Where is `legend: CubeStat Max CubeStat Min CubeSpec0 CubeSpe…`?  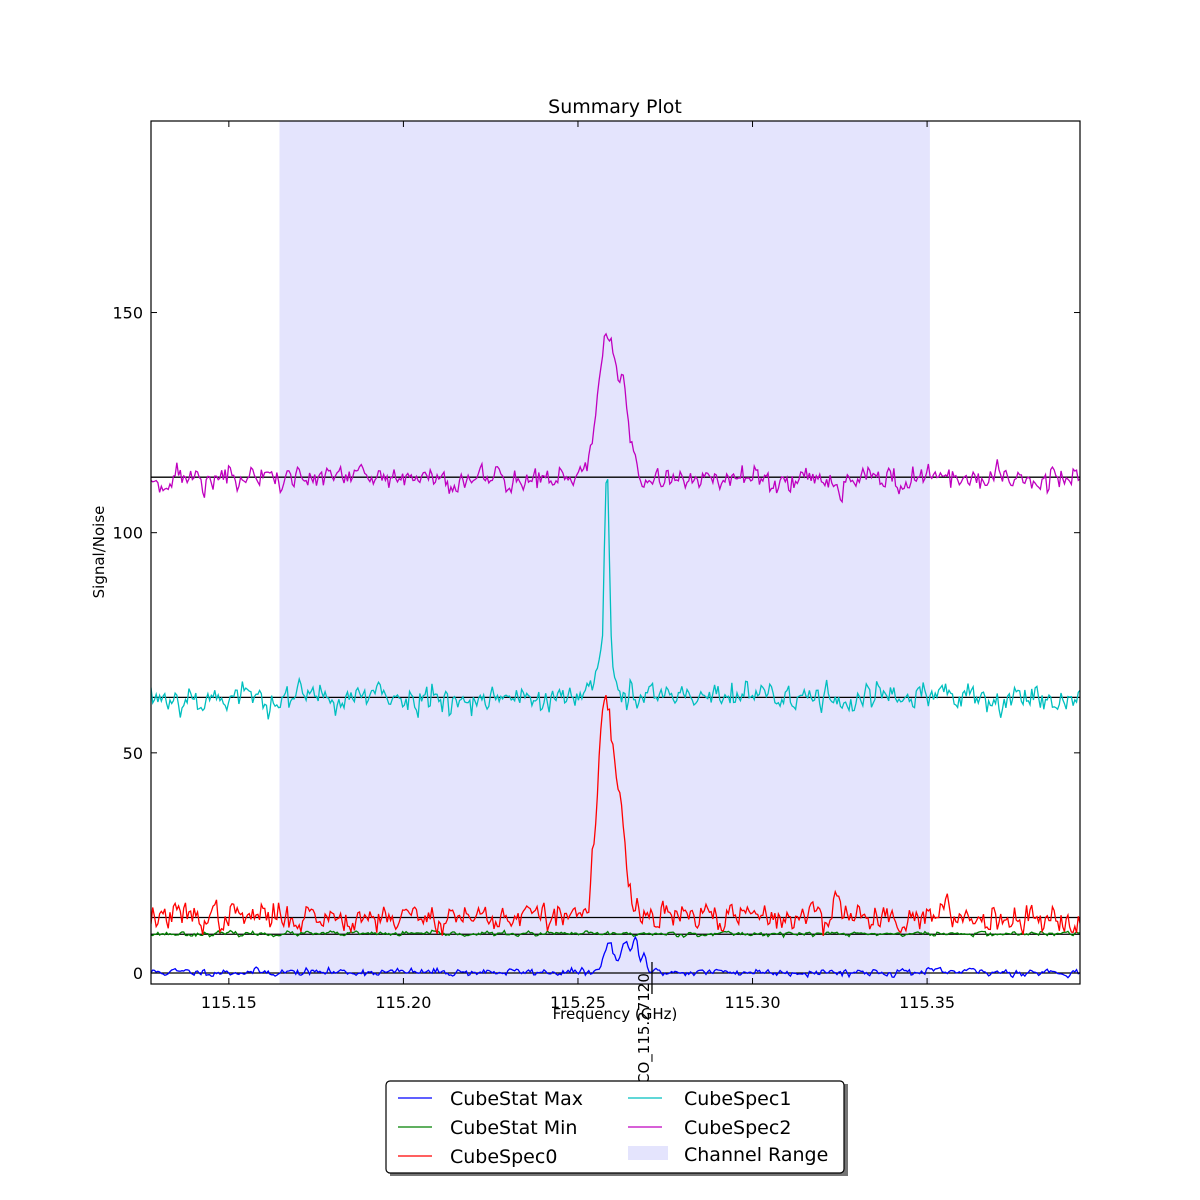
legend: CubeStat Max CubeStat Min CubeSpec0 CubeSpe… is located at coordinates (616, 1128).